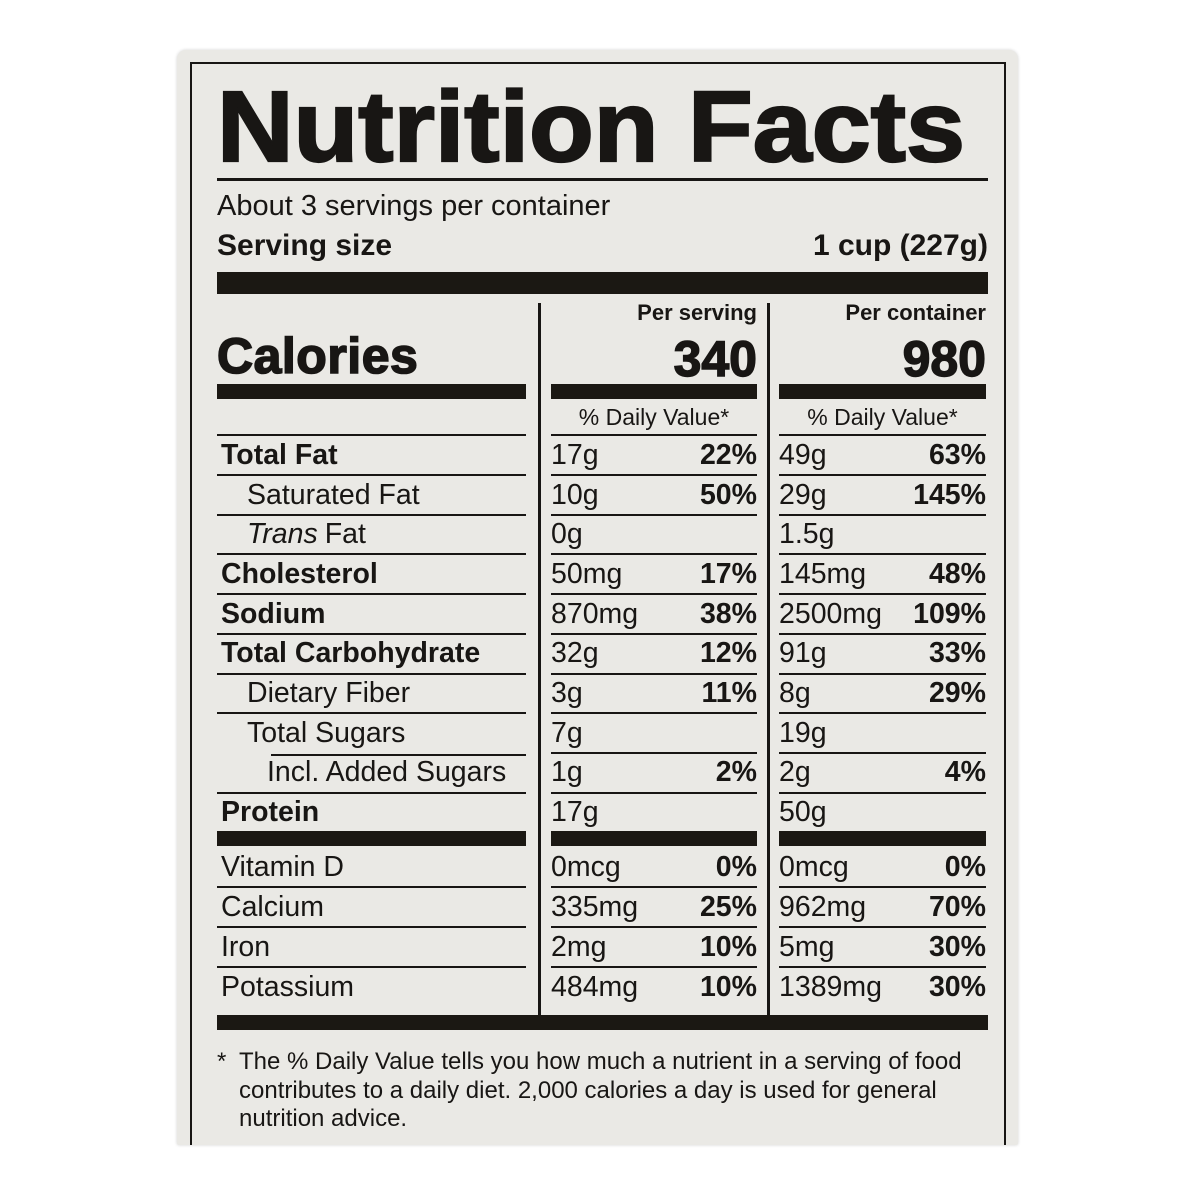 The width and height of the screenshot is (1195, 1195). I want to click on nutrient-name: Dietary Fiber, so click(329, 693).